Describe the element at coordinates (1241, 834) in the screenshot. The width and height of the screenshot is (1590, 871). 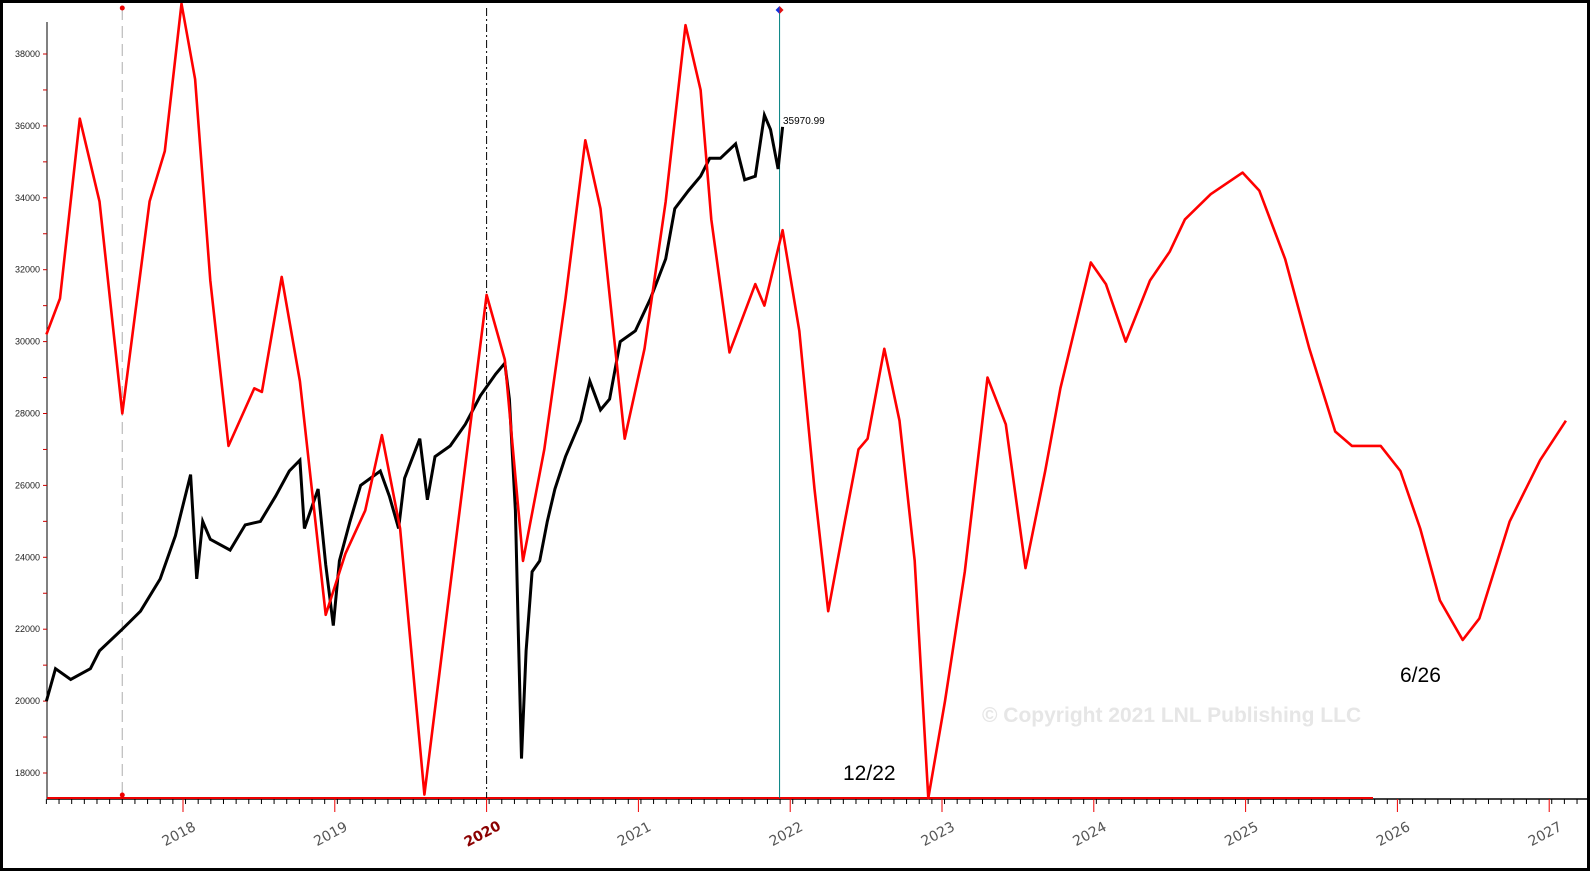
I see `x-tick-label-2025: 2025` at that location.